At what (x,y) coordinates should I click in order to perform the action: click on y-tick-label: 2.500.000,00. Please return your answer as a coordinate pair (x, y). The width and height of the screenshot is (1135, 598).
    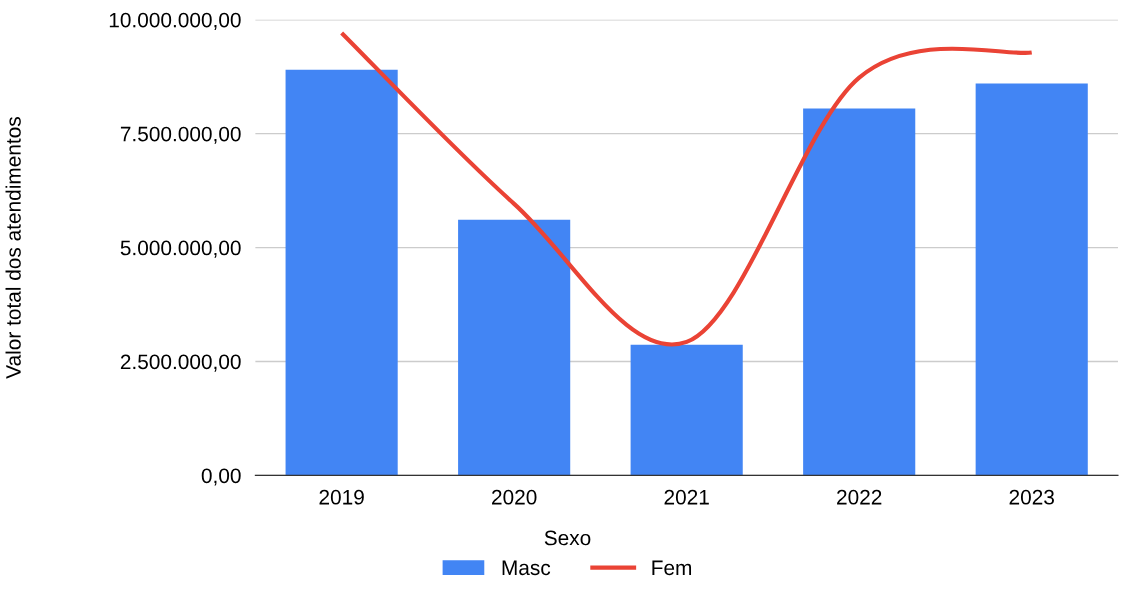
    Looking at the image, I should click on (180, 363).